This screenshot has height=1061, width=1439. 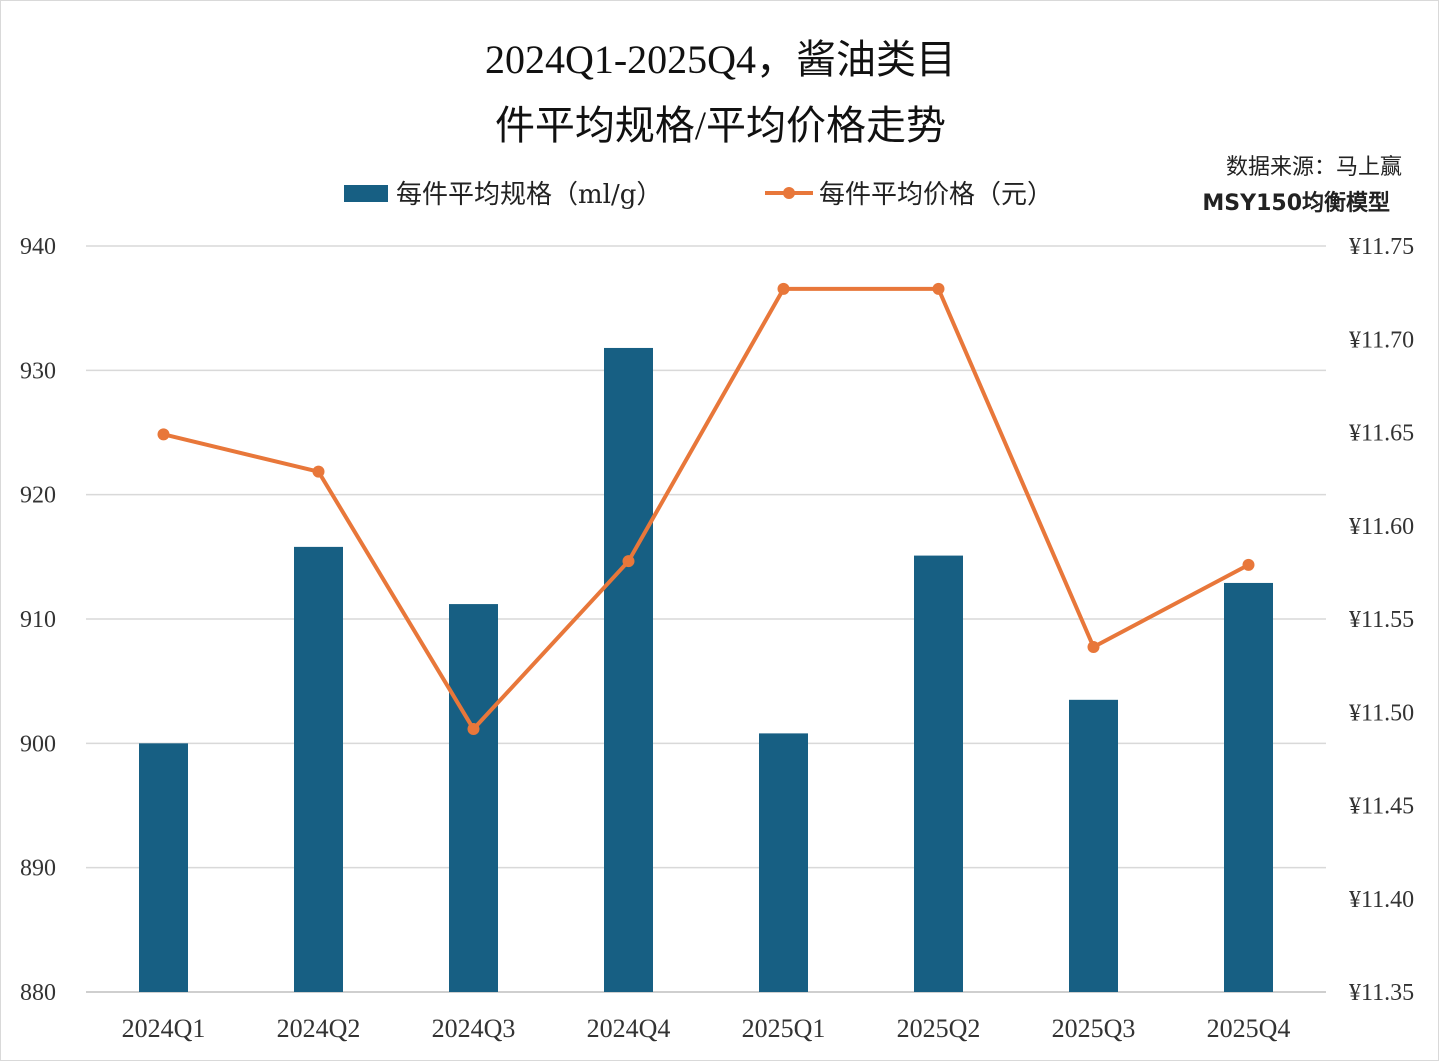 I want to click on legend-line-label: 每件平均价格（元）, so click(x=936, y=195).